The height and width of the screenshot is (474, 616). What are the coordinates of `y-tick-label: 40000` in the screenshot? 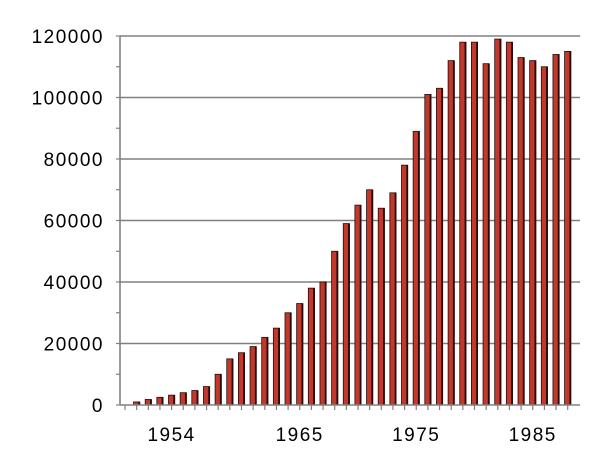 It's located at (74, 283).